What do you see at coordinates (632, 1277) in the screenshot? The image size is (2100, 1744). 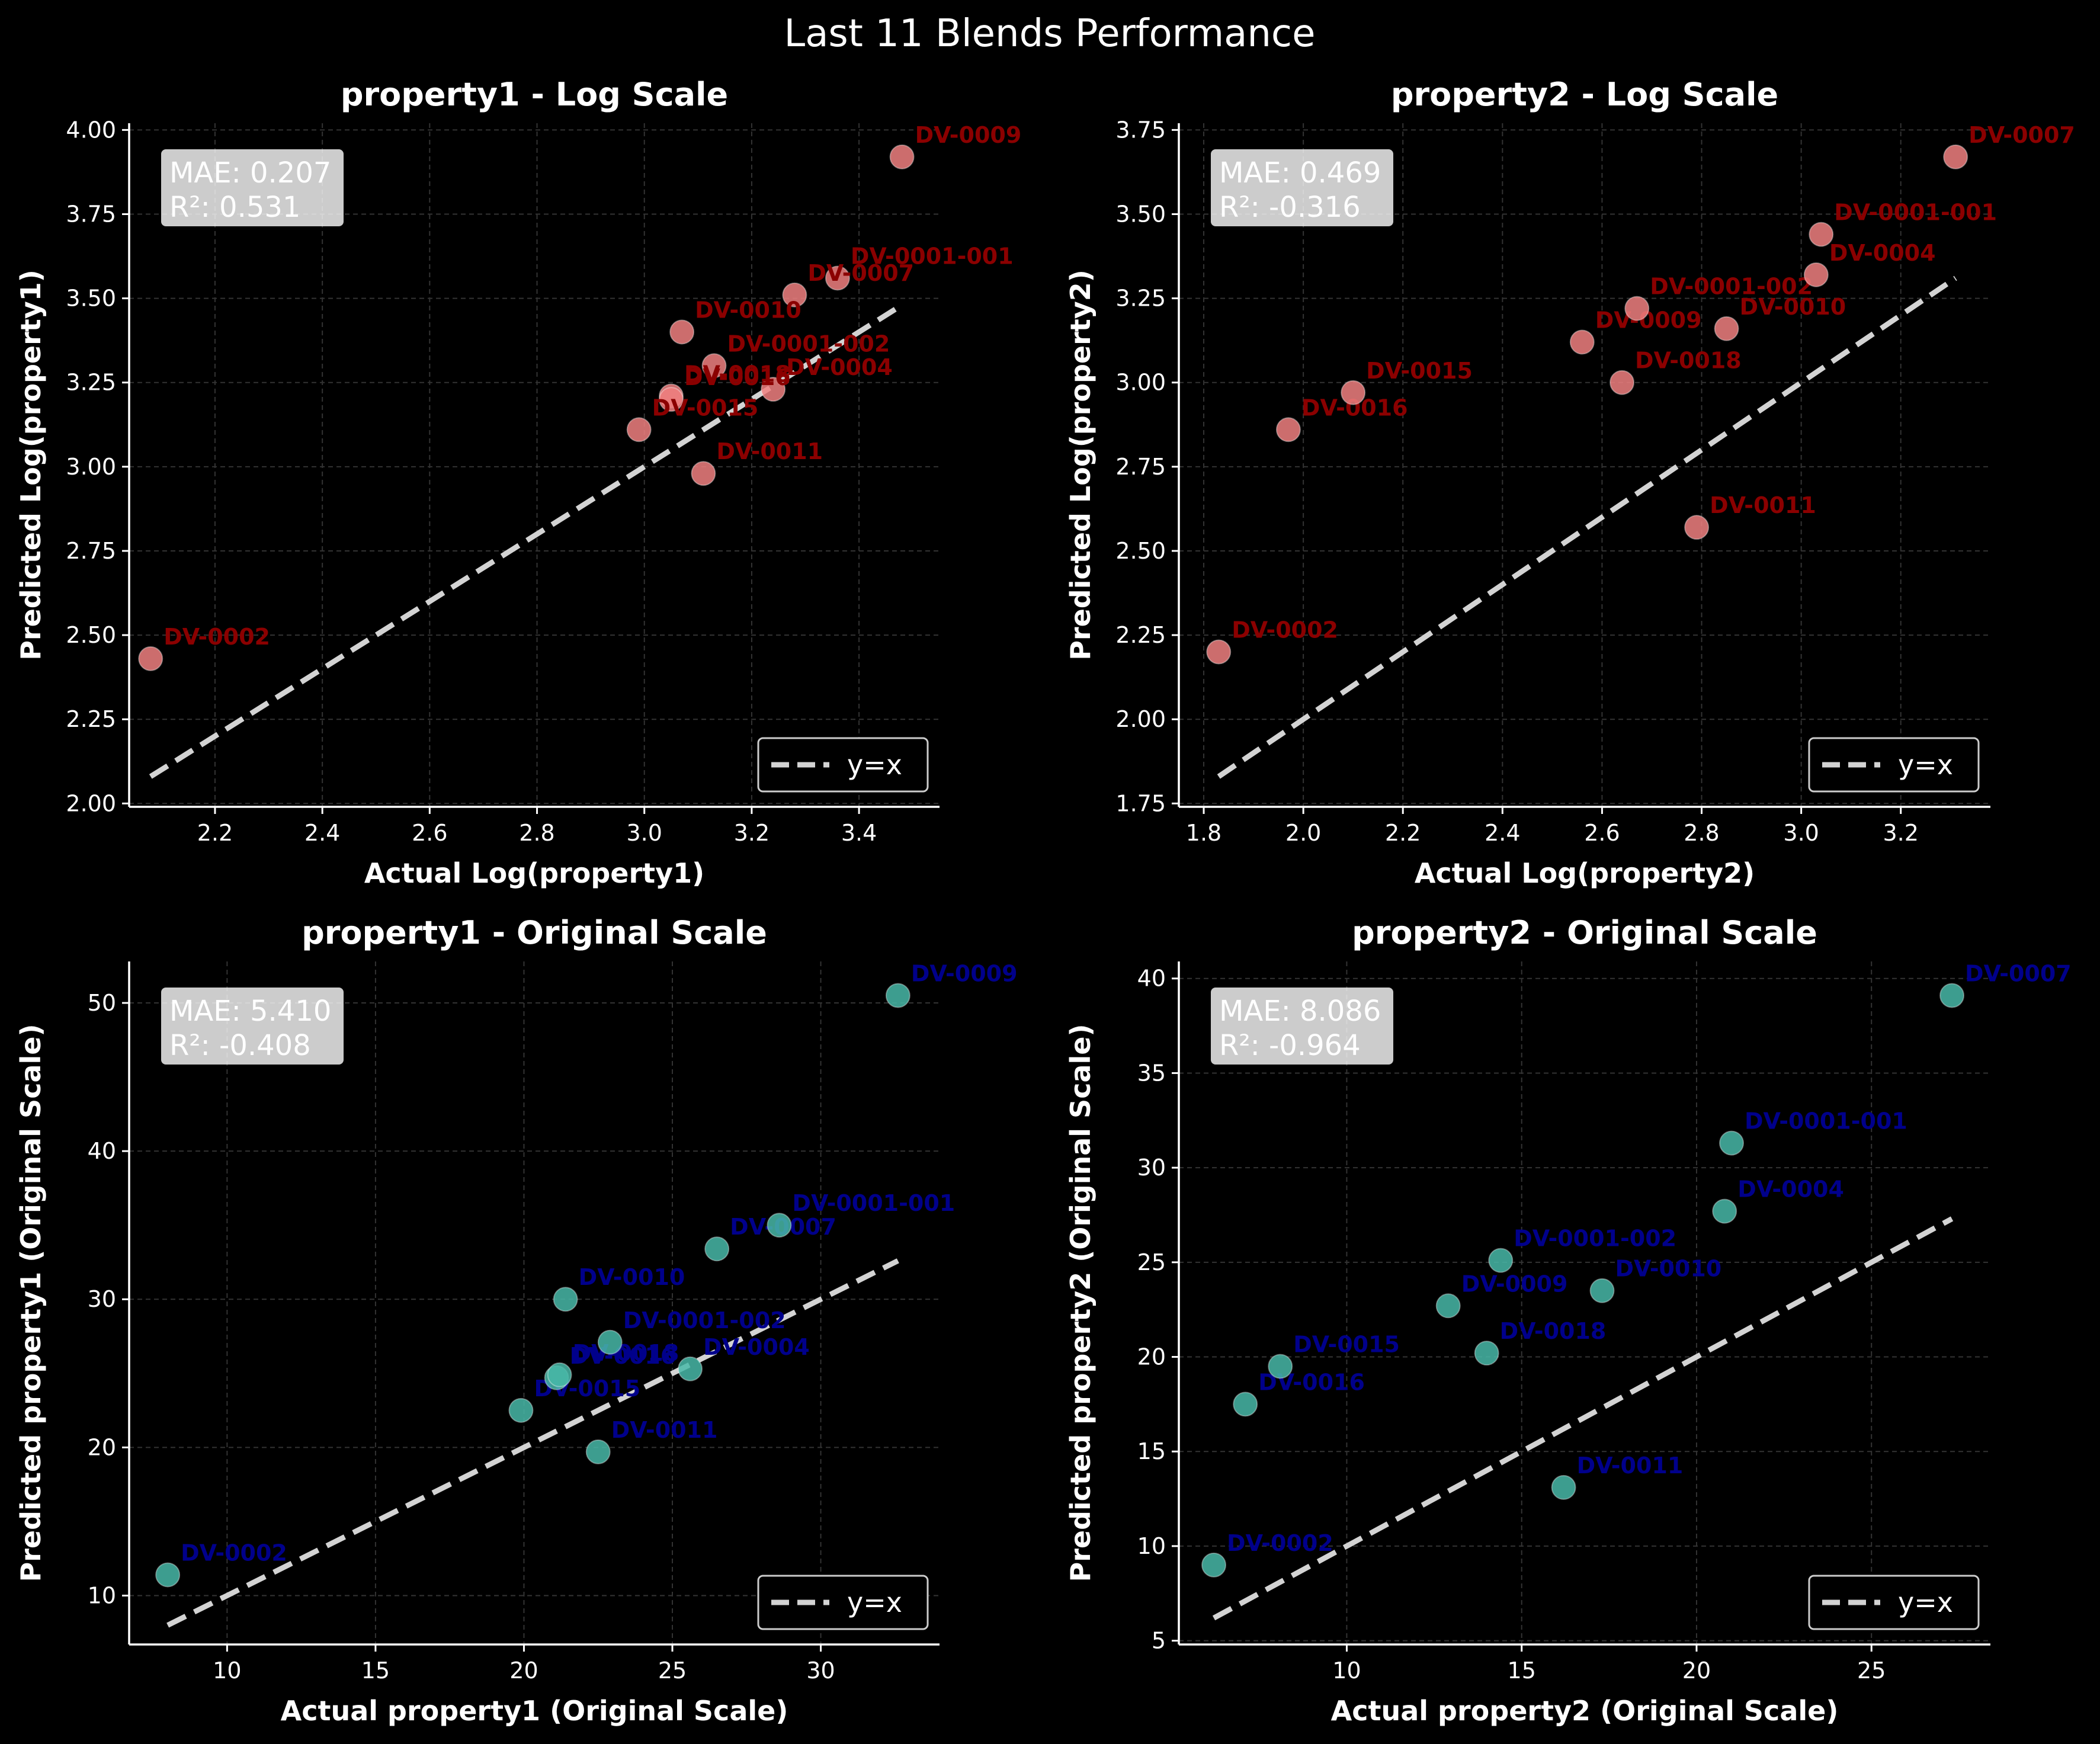 I see `point-label: DV-0010` at bounding box center [632, 1277].